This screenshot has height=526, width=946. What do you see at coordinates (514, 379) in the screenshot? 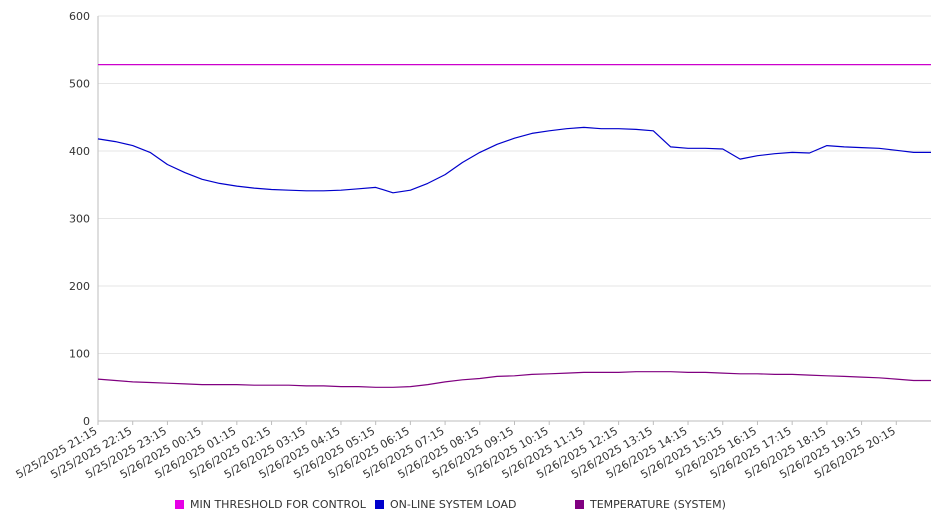
I see `temperature-line` at bounding box center [514, 379].